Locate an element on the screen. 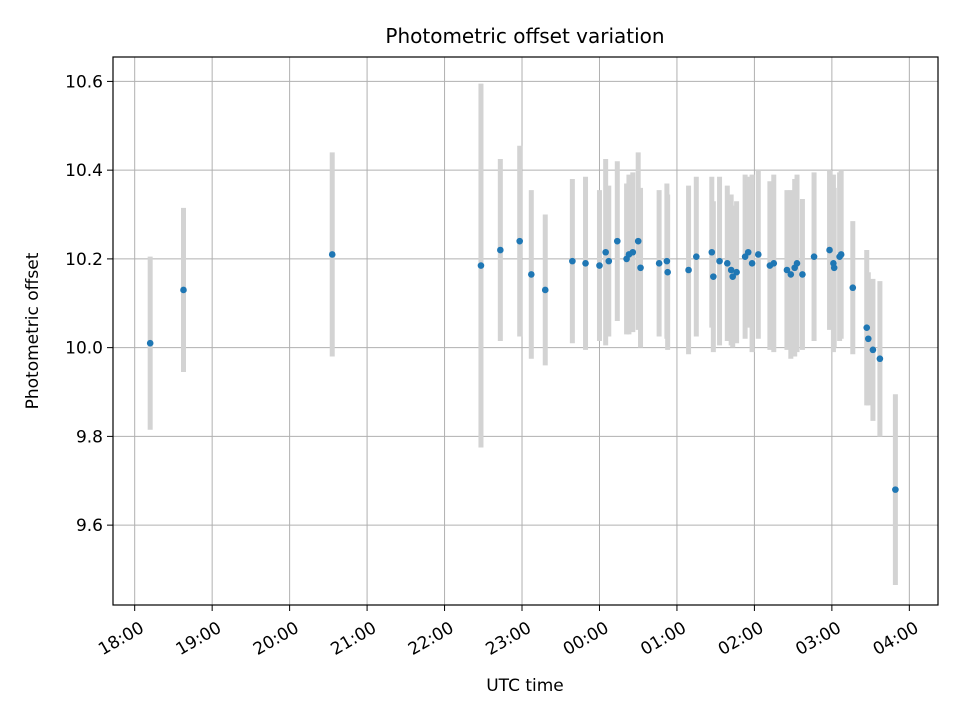  x-axis-title: UTC time is located at coordinates (525, 686).